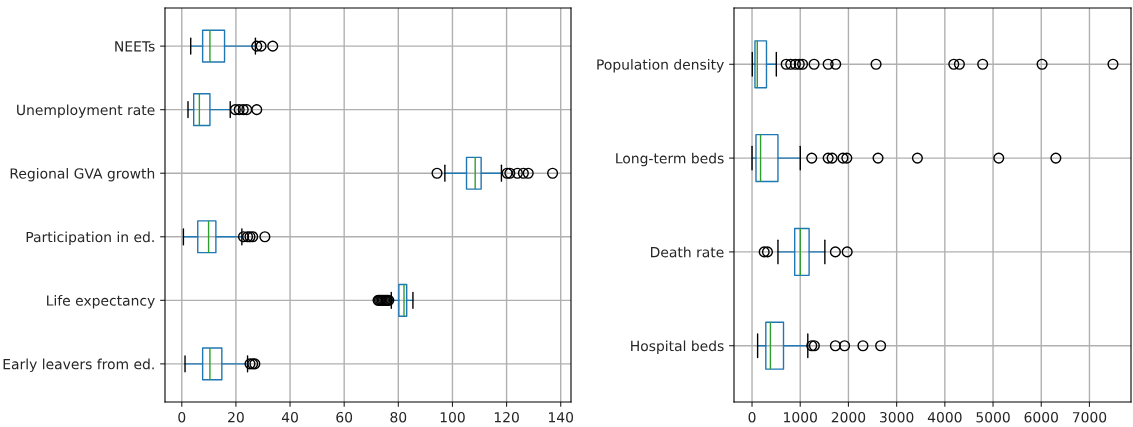 The width and height of the screenshot is (1133, 427). Describe the element at coordinates (660, 66) in the screenshot. I see `y-tick-label: Population density` at that location.